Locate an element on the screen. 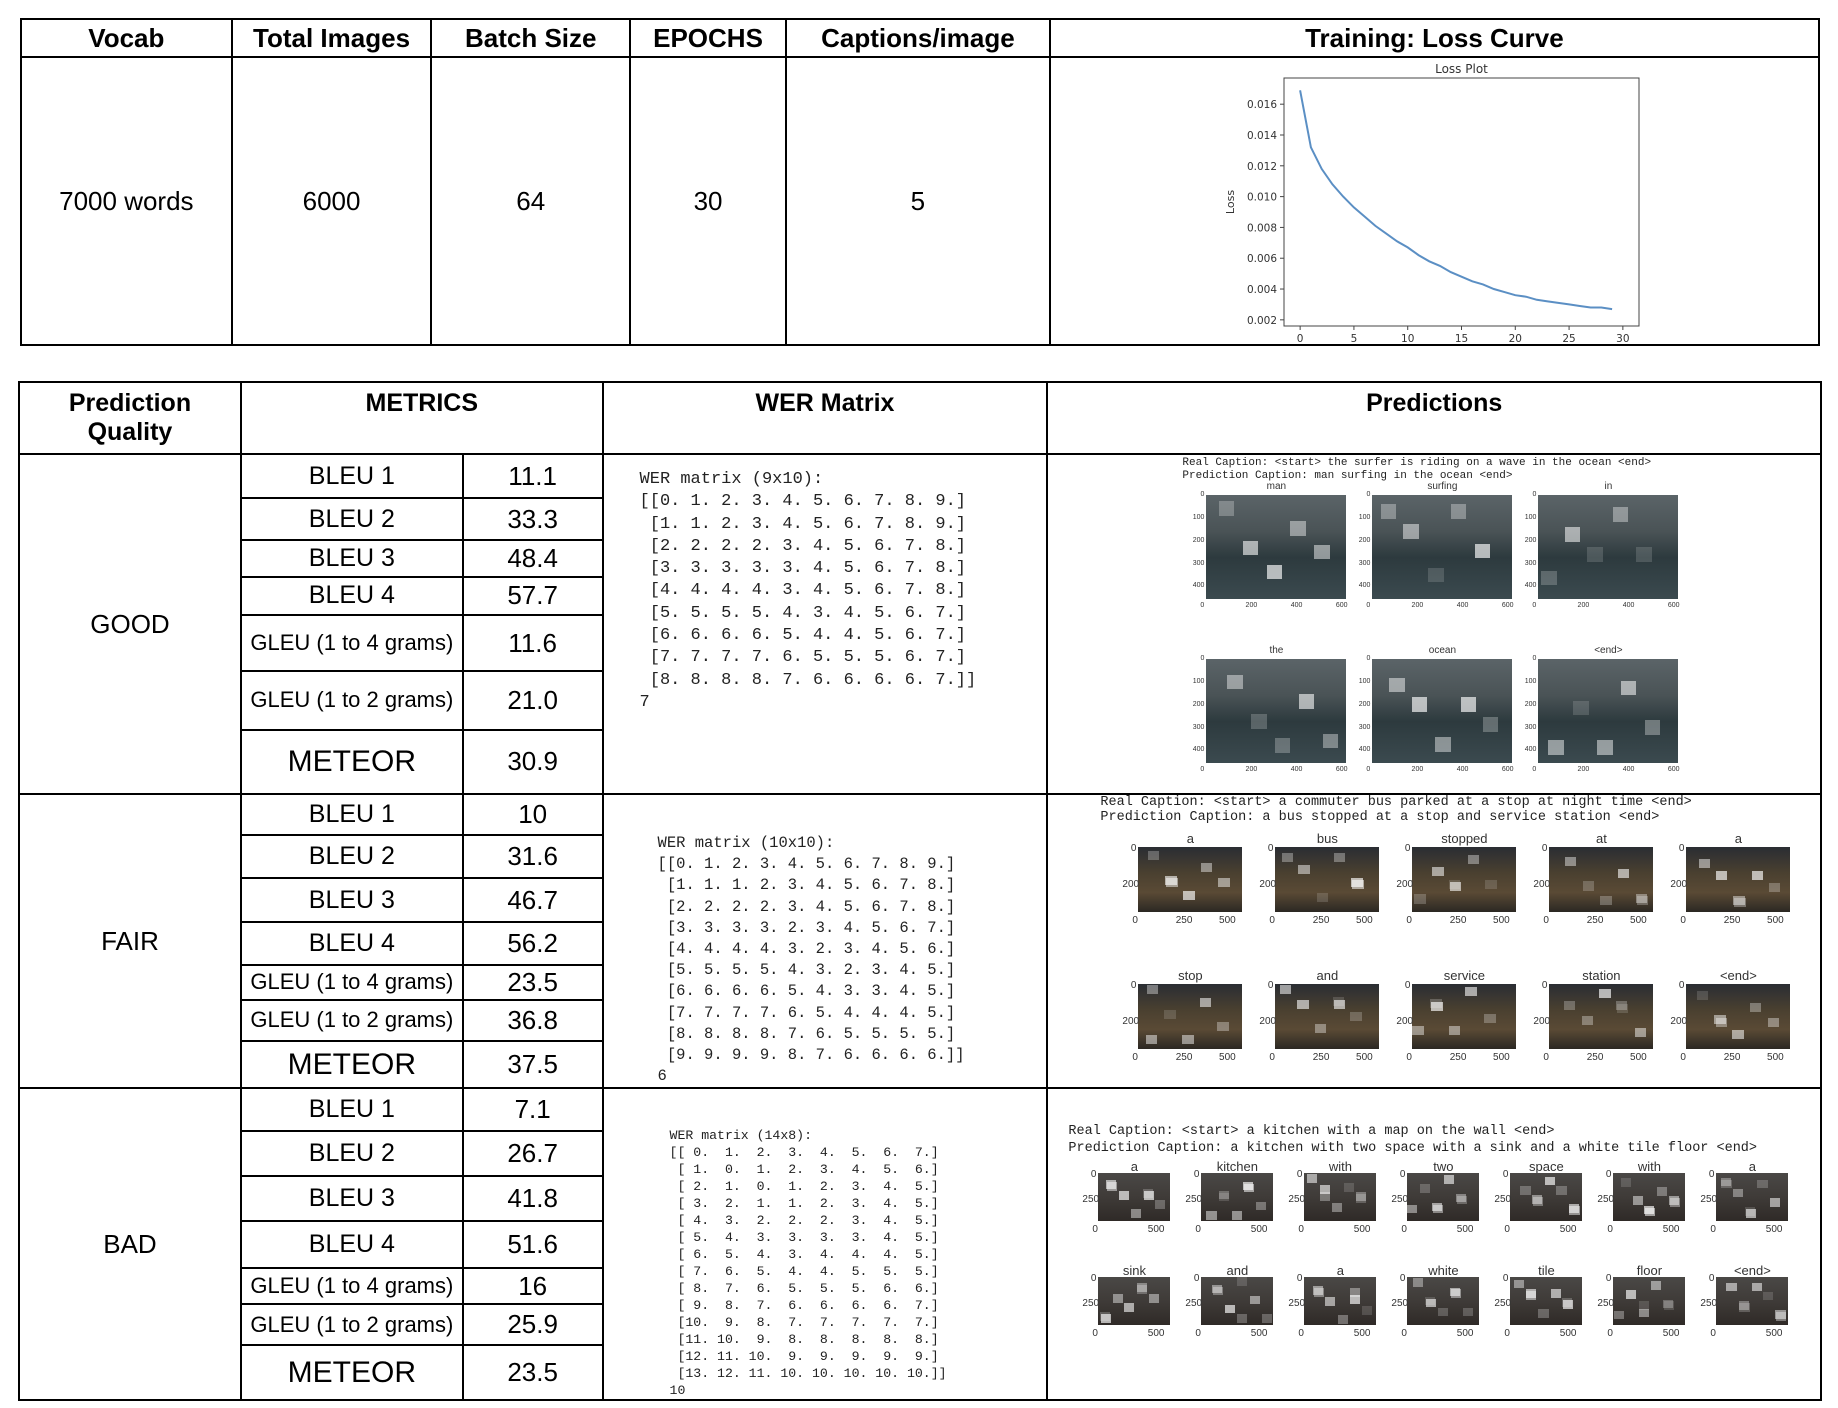  y-tick-label: 100 is located at coordinates (1364, 517).